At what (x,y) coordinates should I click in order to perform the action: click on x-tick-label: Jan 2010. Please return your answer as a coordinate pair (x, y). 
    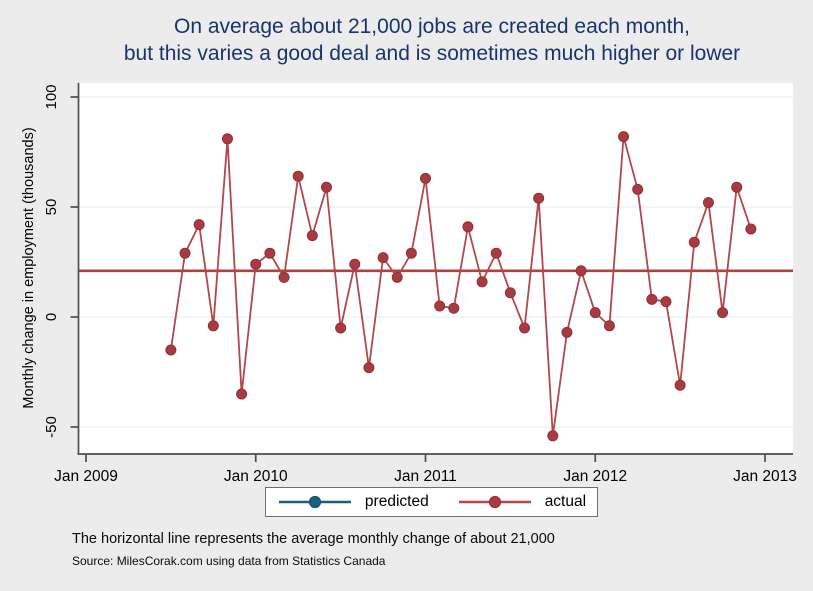
    Looking at the image, I should click on (256, 476).